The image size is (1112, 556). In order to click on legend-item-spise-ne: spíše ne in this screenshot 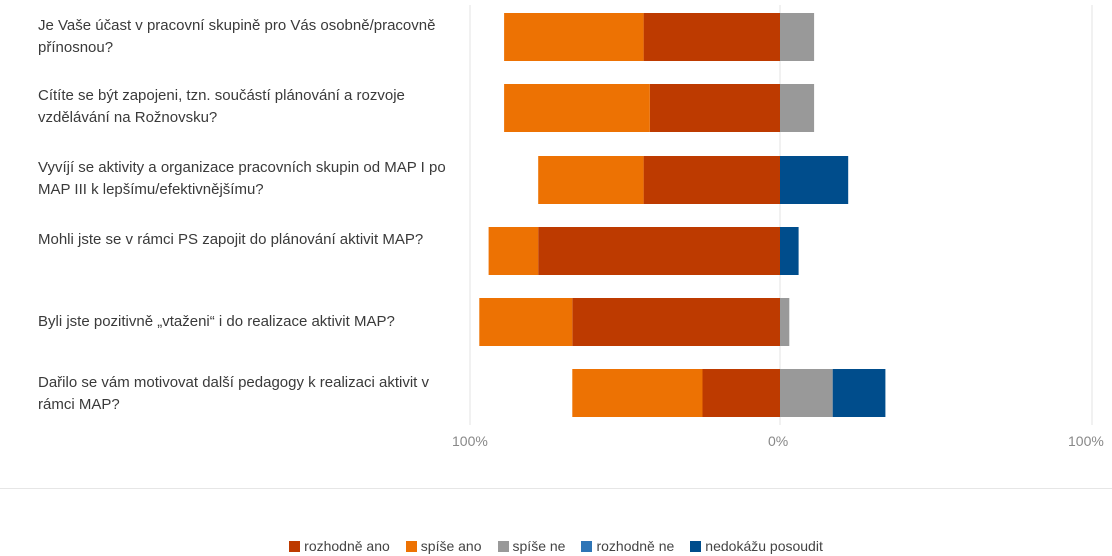, I will do `click(531, 546)`.